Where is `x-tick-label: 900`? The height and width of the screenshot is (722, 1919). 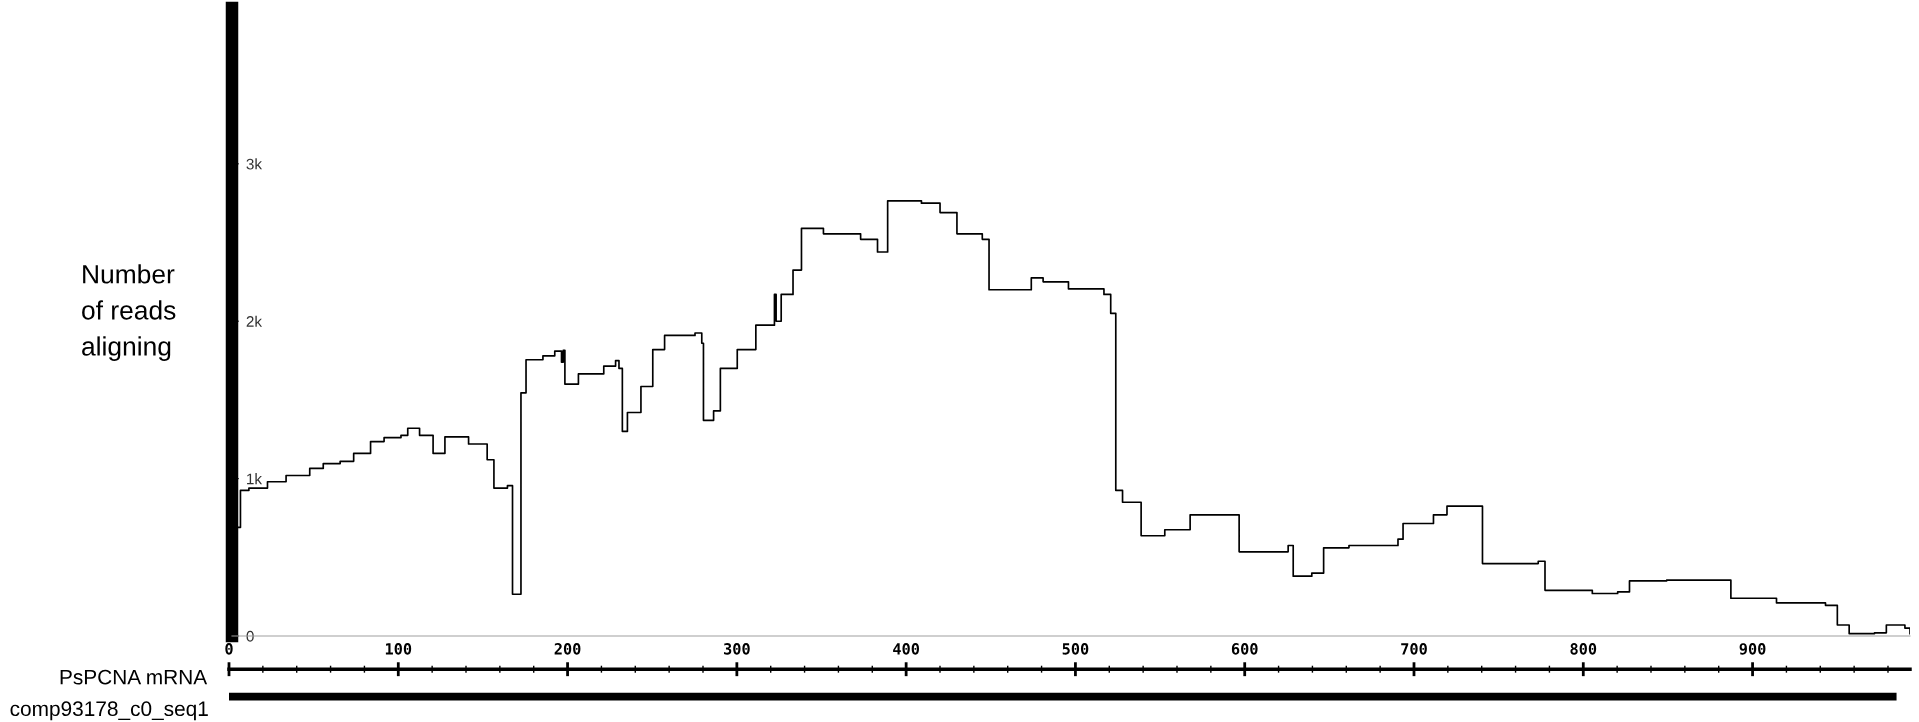
x-tick-label: 900 is located at coordinates (1752, 649).